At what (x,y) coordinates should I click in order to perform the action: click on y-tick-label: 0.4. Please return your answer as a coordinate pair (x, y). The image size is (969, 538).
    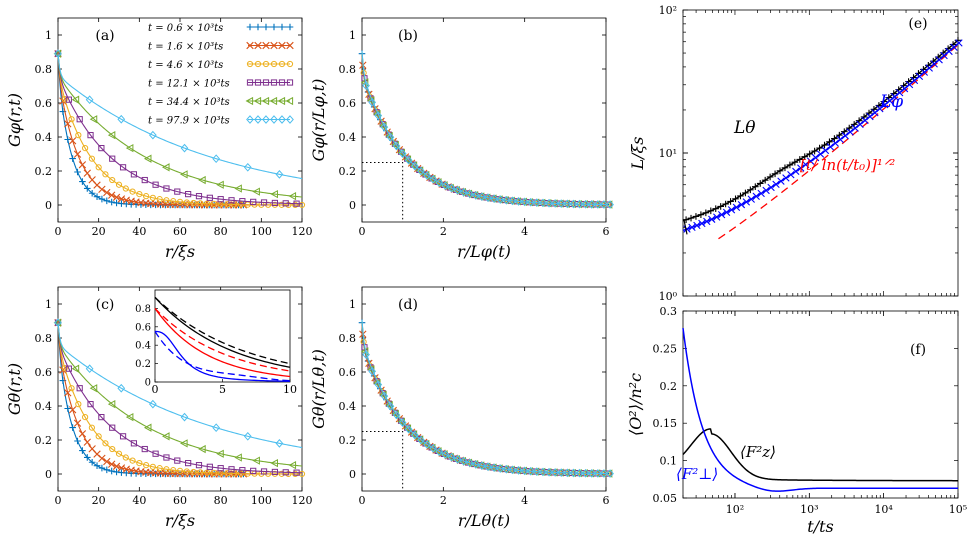
    Looking at the image, I should click on (348, 137).